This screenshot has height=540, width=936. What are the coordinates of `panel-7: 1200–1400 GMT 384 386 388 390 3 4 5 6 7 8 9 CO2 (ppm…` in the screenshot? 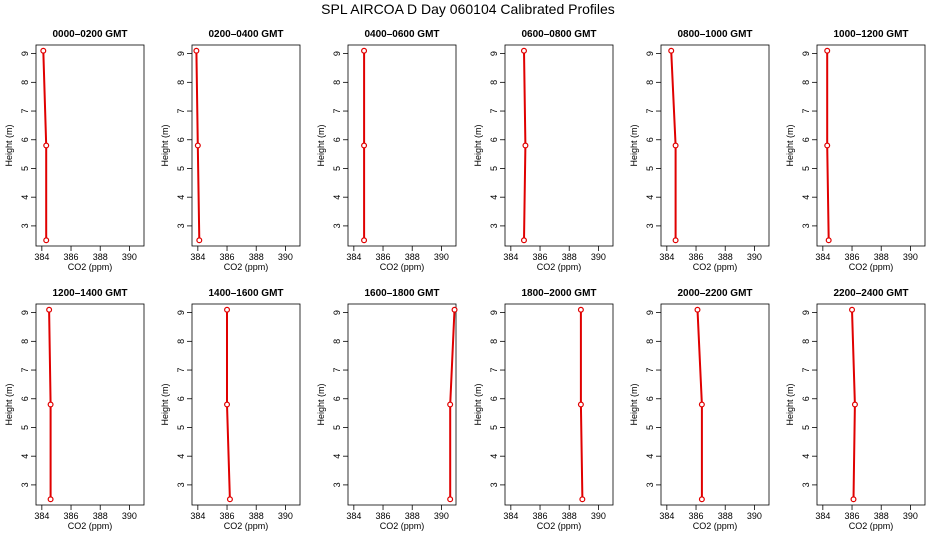 It's located at (74, 409).